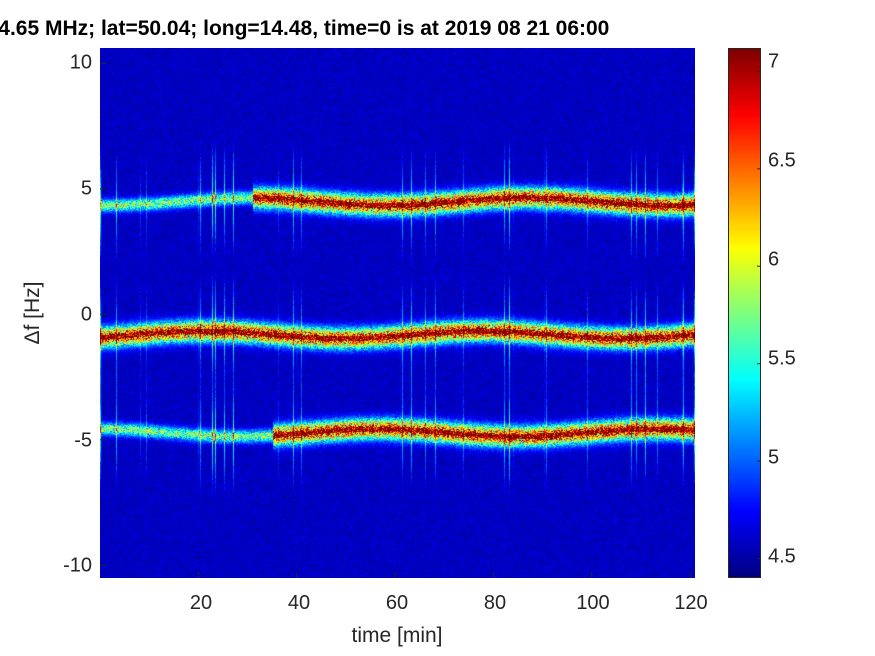 The height and width of the screenshot is (656, 875). What do you see at coordinates (593, 603) in the screenshot?
I see `x-tick-label: 100` at bounding box center [593, 603].